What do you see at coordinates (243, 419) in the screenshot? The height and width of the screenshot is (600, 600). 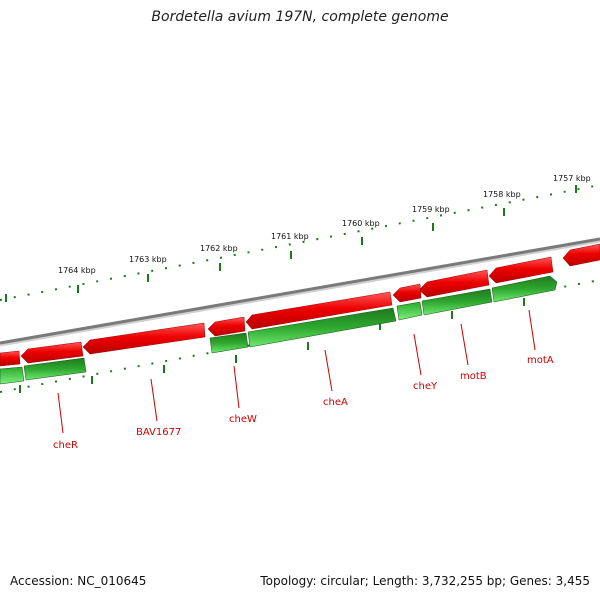 I see `gene-label-cheW: cheW` at bounding box center [243, 419].